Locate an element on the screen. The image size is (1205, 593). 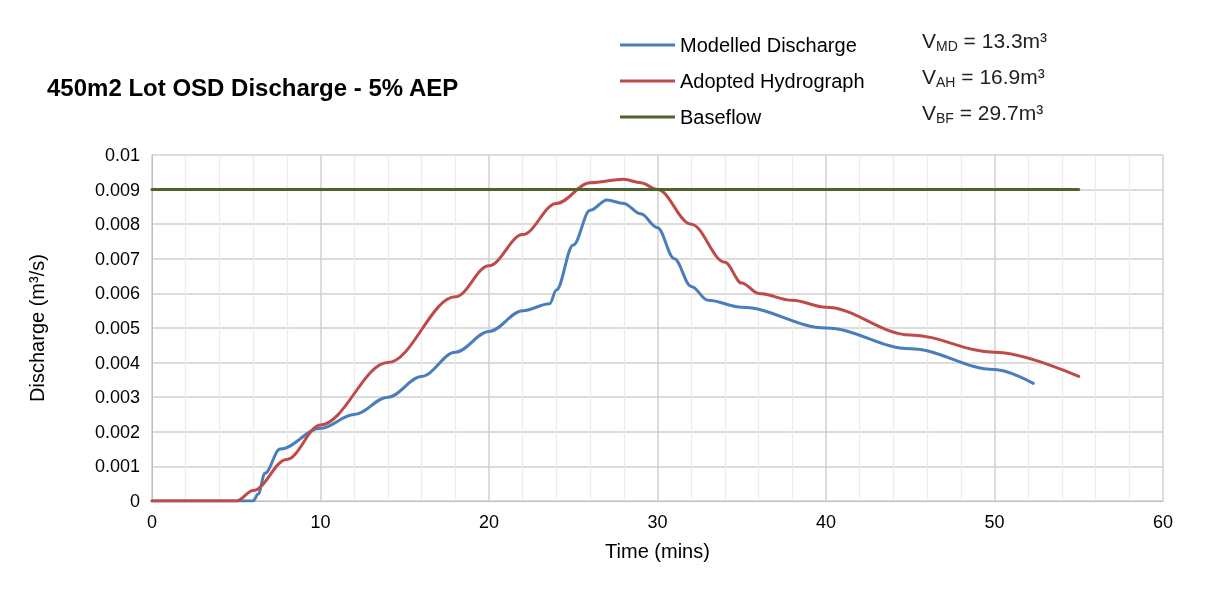
y-tick-label: 0.008 is located at coordinates (117, 224).